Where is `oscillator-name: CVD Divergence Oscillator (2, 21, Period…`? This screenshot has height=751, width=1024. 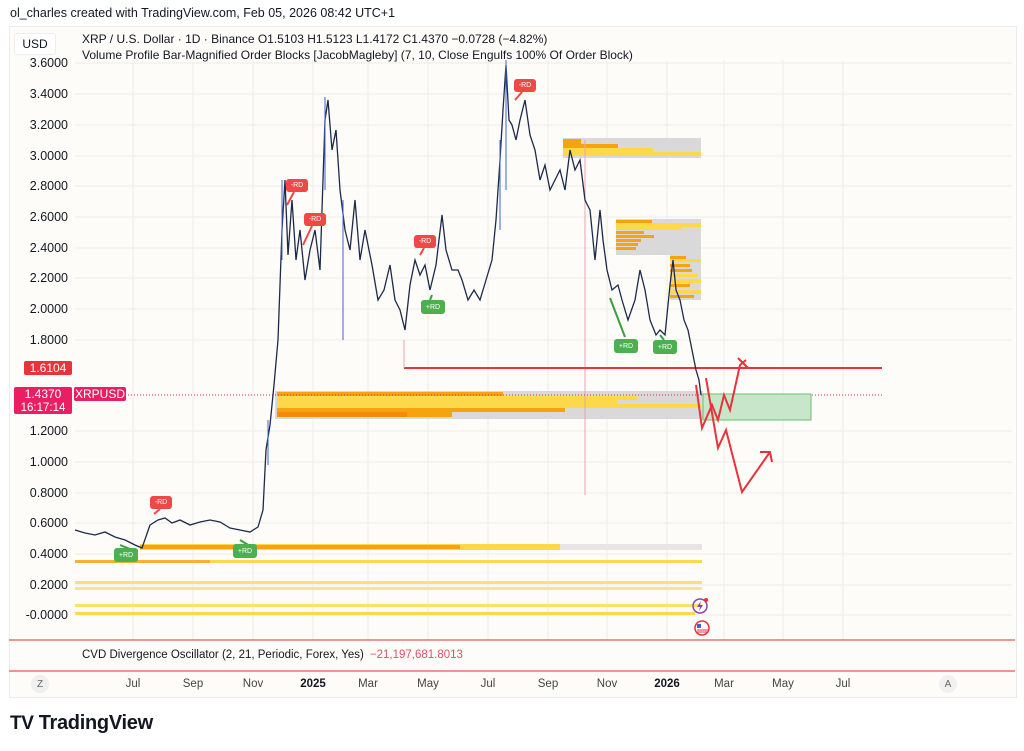 oscillator-name: CVD Divergence Oscillator (2, 21, Period… is located at coordinates (223, 655).